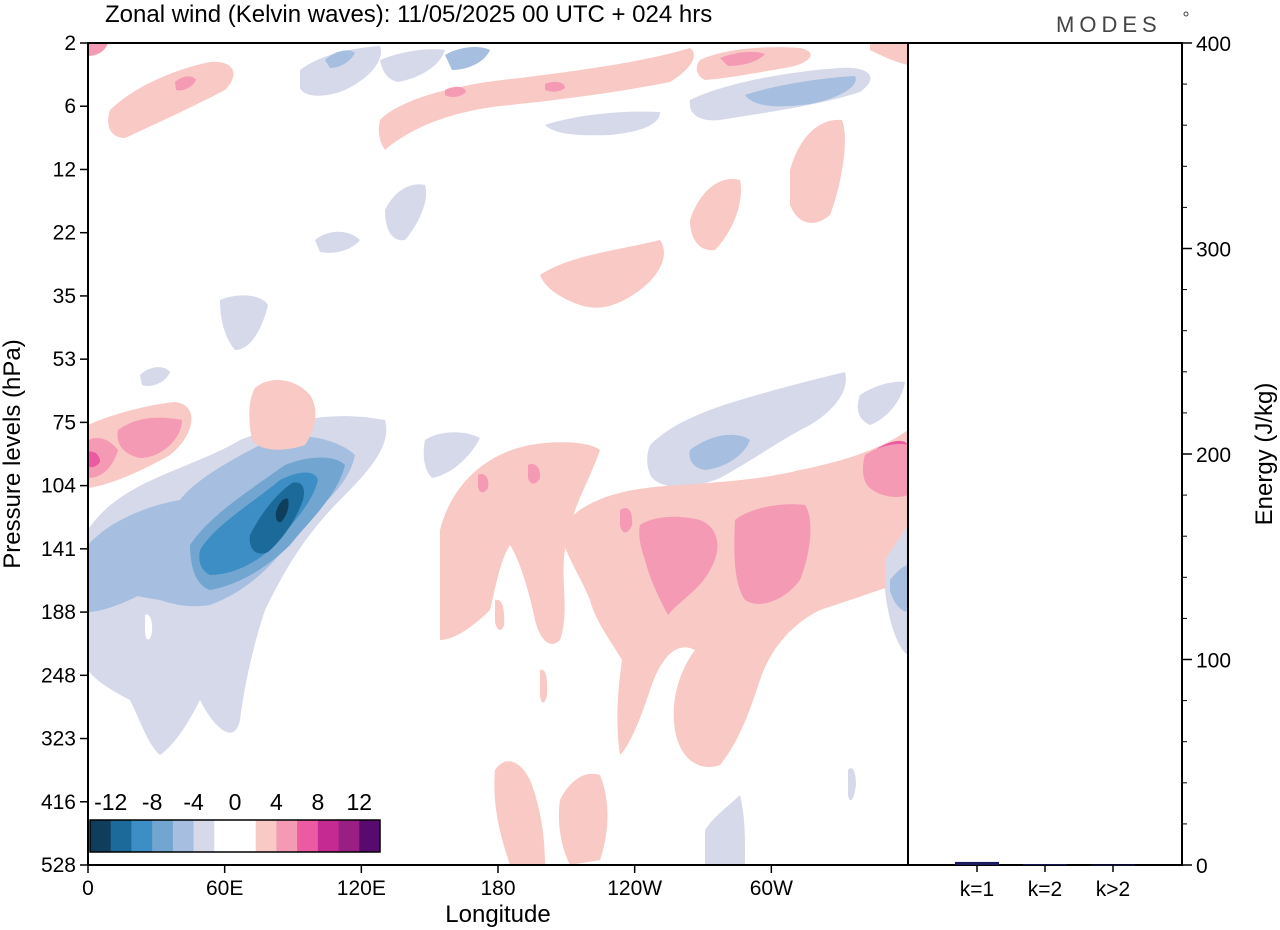 This screenshot has height=930, width=1280. Describe the element at coordinates (800, 91) in the screenshot. I see `contour-neg-mid-top-right` at that location.